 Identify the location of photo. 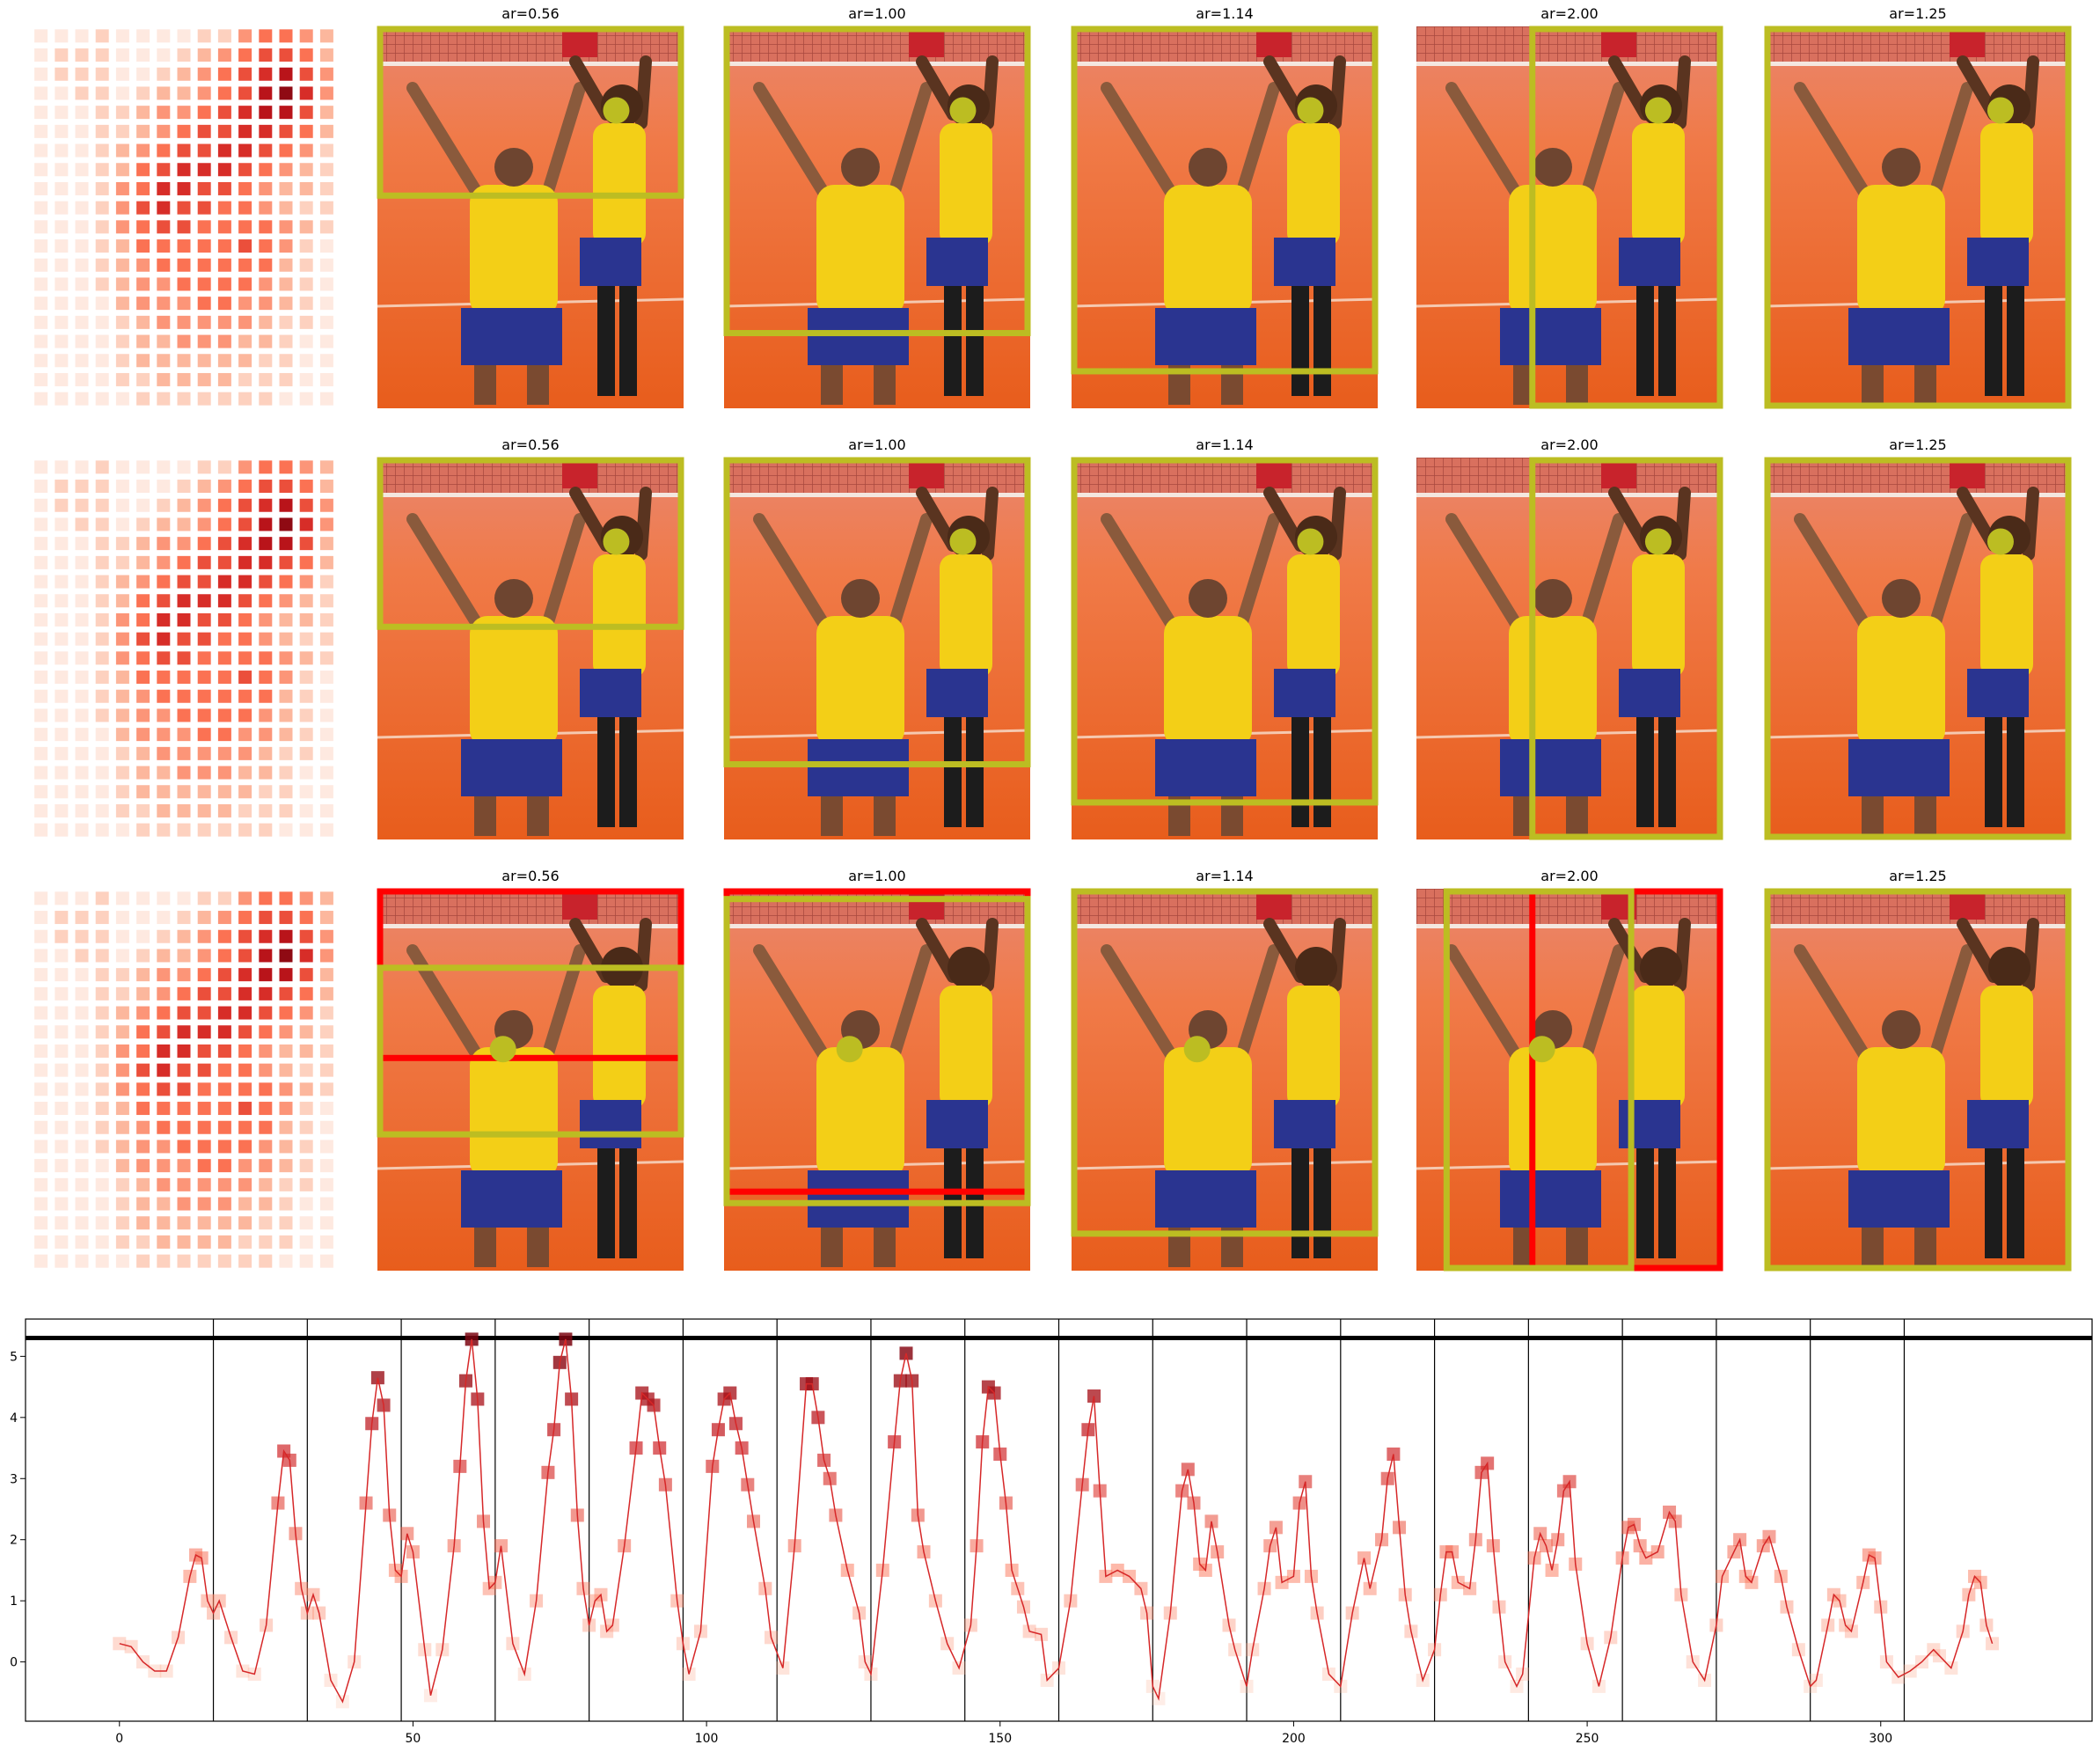
(530, 217).